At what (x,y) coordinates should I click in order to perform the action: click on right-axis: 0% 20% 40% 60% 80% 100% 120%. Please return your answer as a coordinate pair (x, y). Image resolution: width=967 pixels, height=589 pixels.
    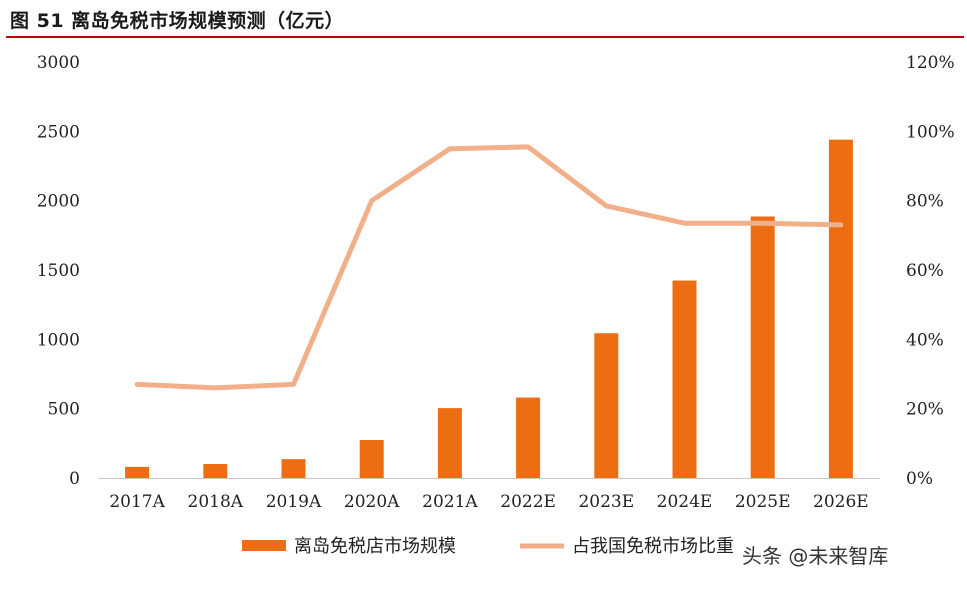
    Looking at the image, I should click on (930, 271).